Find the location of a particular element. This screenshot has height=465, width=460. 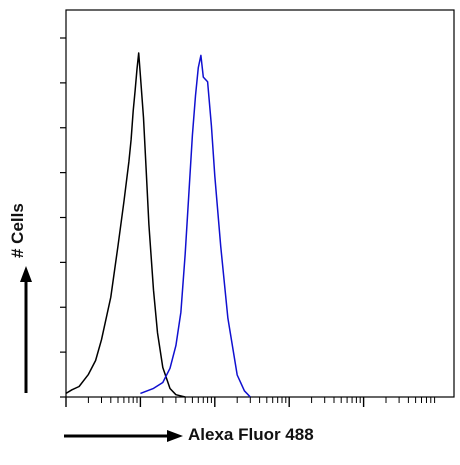

y-axis-label-wrapper: # Cells is located at coordinates (23, 290).